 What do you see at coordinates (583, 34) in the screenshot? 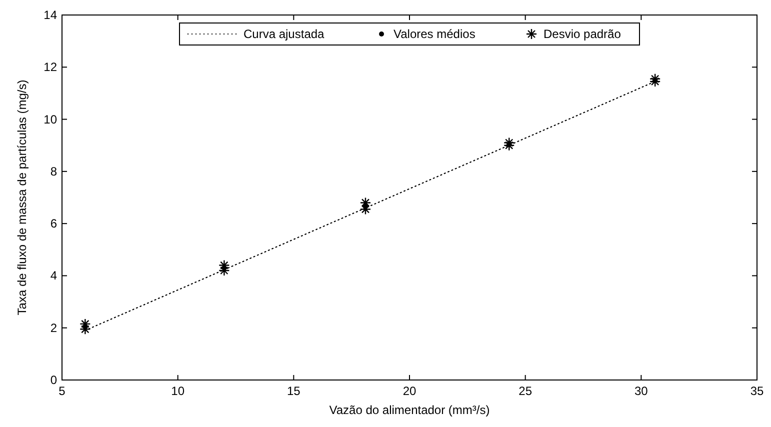
I see `legend-label: Desvio padrão` at bounding box center [583, 34].